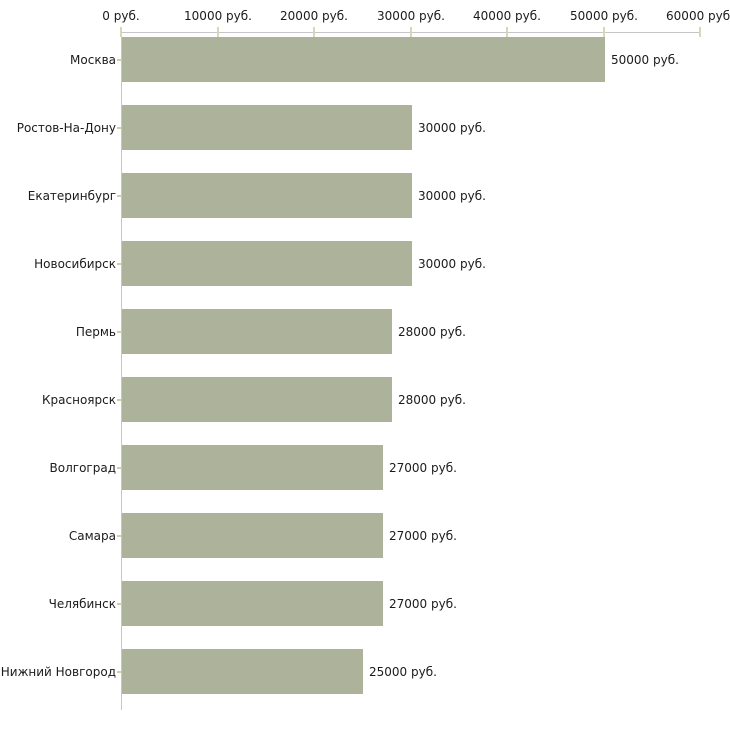 The image size is (730, 730). What do you see at coordinates (79, 400) in the screenshot?
I see `category-label: Красноярск` at bounding box center [79, 400].